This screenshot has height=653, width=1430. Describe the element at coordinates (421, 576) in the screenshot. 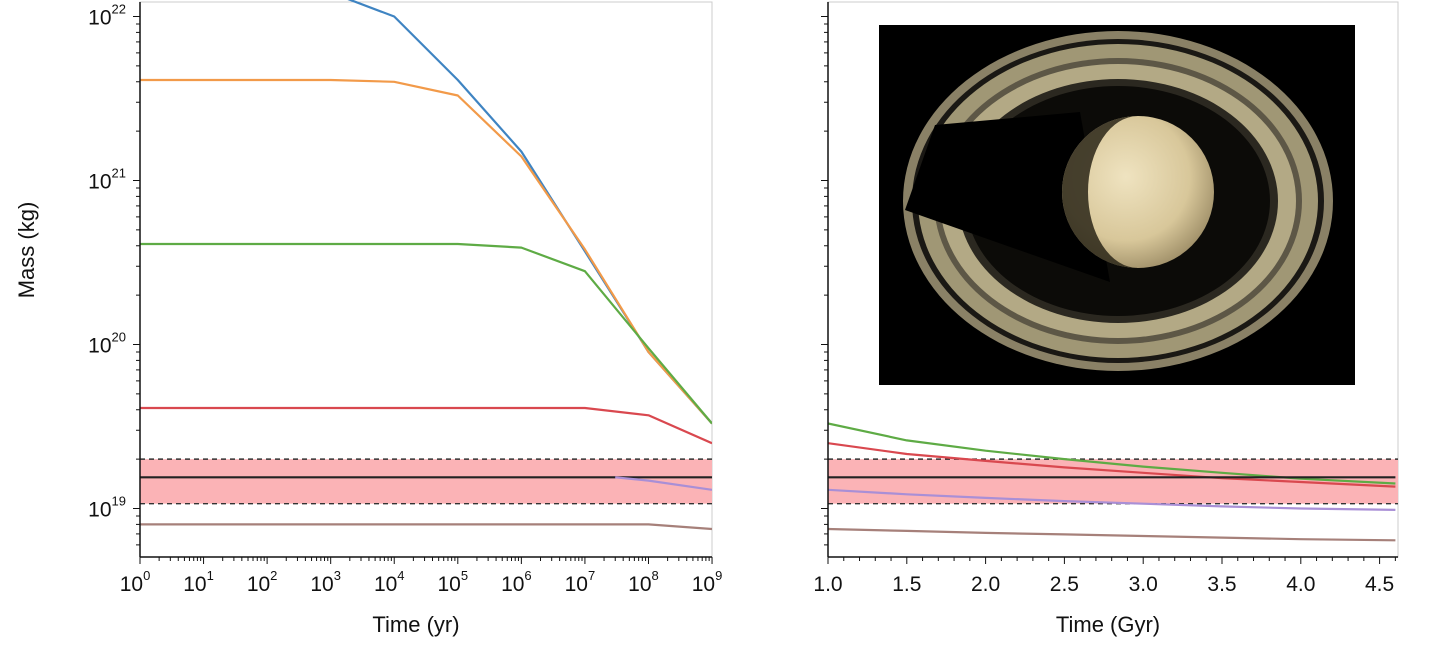

I see `left-x-ticks: 10⁰ 10¹ 10² 10³ 10⁴ 10⁵ 10⁶ 10⁷ 10⁸ 10⁹` at that location.